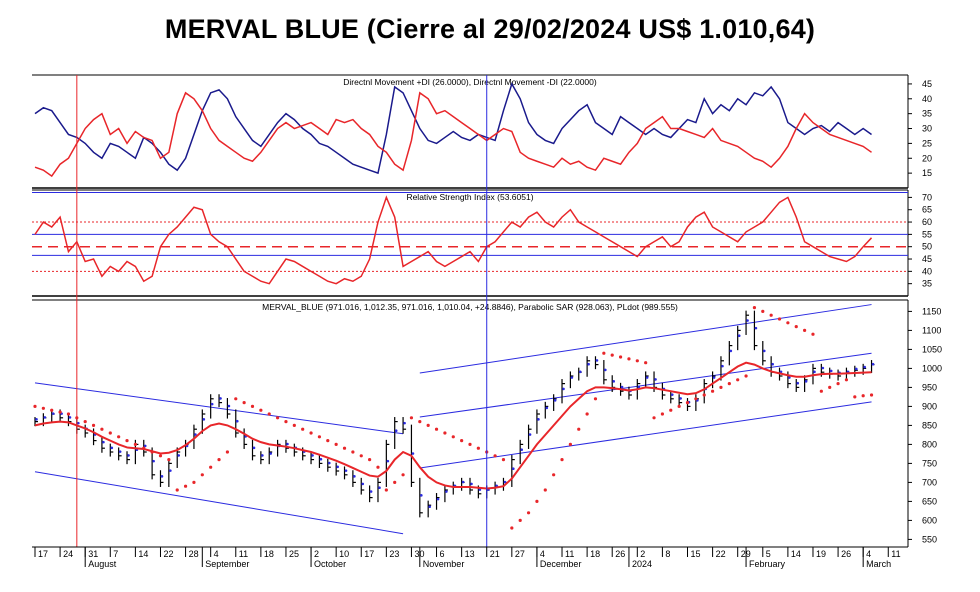 This screenshot has width=980, height=592. Describe the element at coordinates (927, 271) in the screenshot. I see `y-tick-label: 40` at that location.